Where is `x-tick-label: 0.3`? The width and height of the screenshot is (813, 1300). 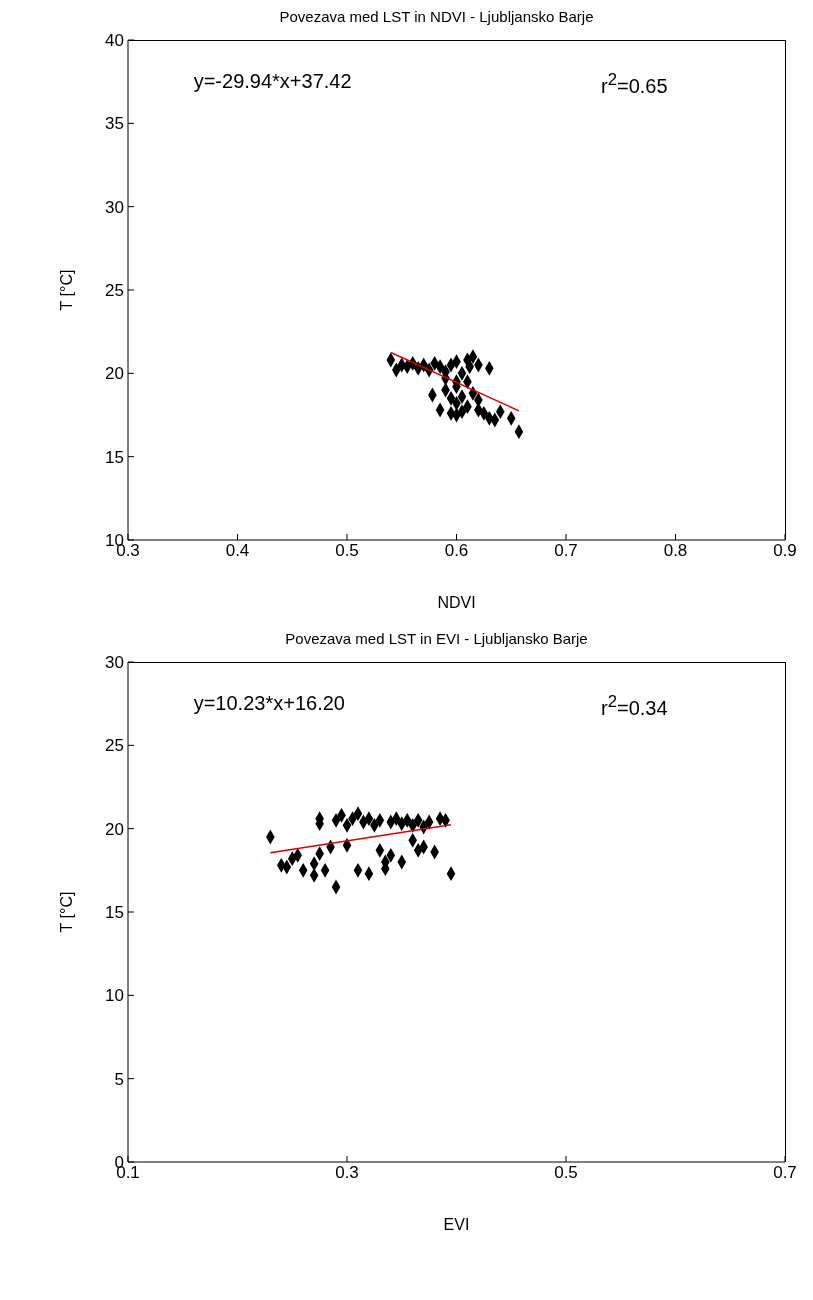
x-tick-label: 0.3 is located at coordinates (347, 1173).